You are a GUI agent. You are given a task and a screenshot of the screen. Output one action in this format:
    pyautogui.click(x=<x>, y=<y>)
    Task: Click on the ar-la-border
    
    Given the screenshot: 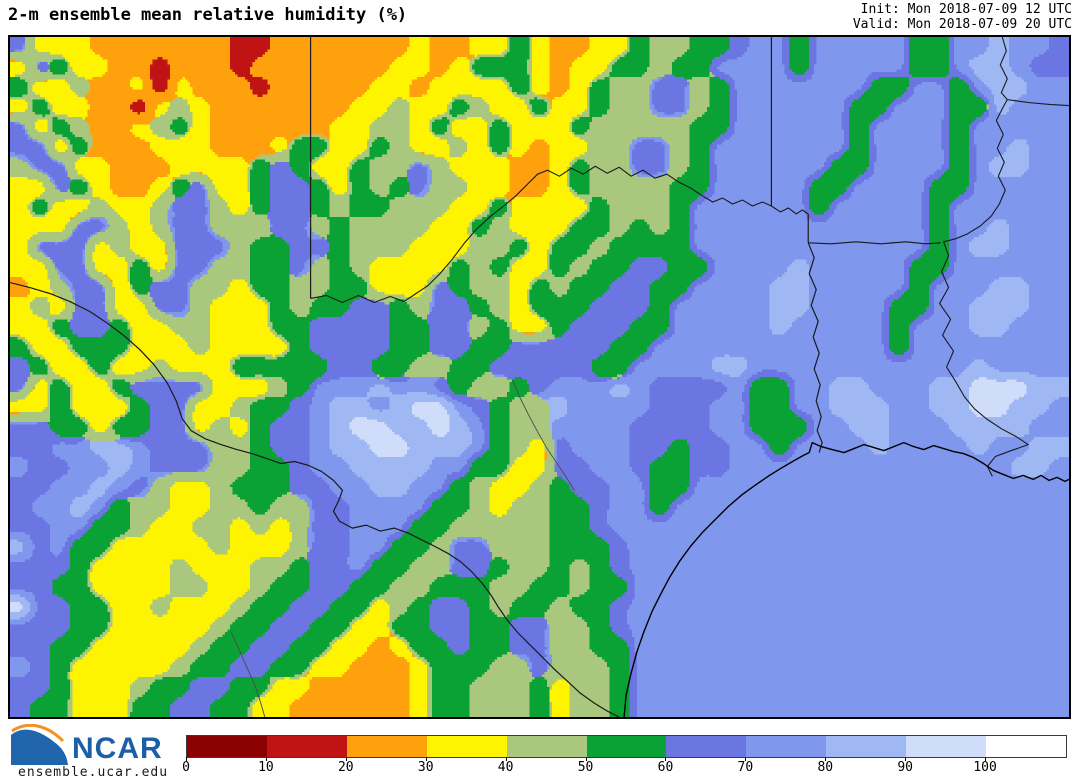 What is the action you would take?
    pyautogui.click(x=874, y=243)
    